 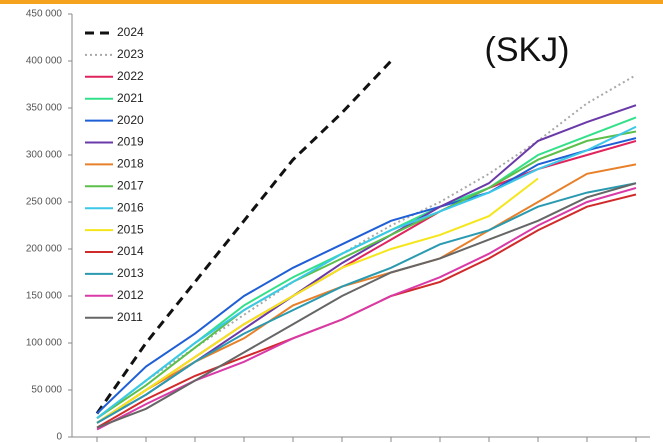 I want to click on legend-label: 2019, so click(x=130, y=142).